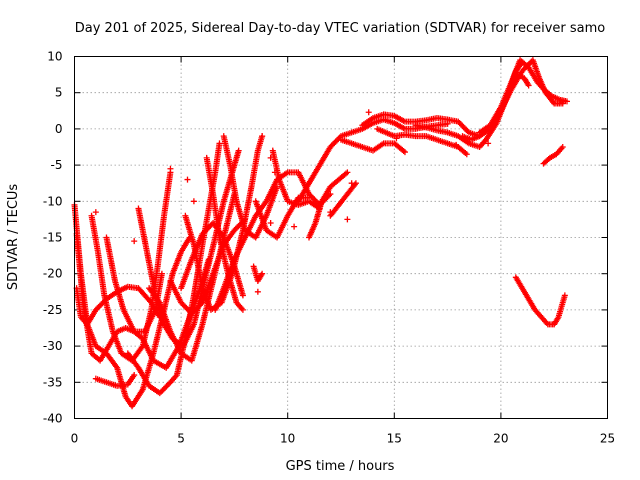  Describe the element at coordinates (53, 419) in the screenshot. I see `y-tick-label: -40` at that location.